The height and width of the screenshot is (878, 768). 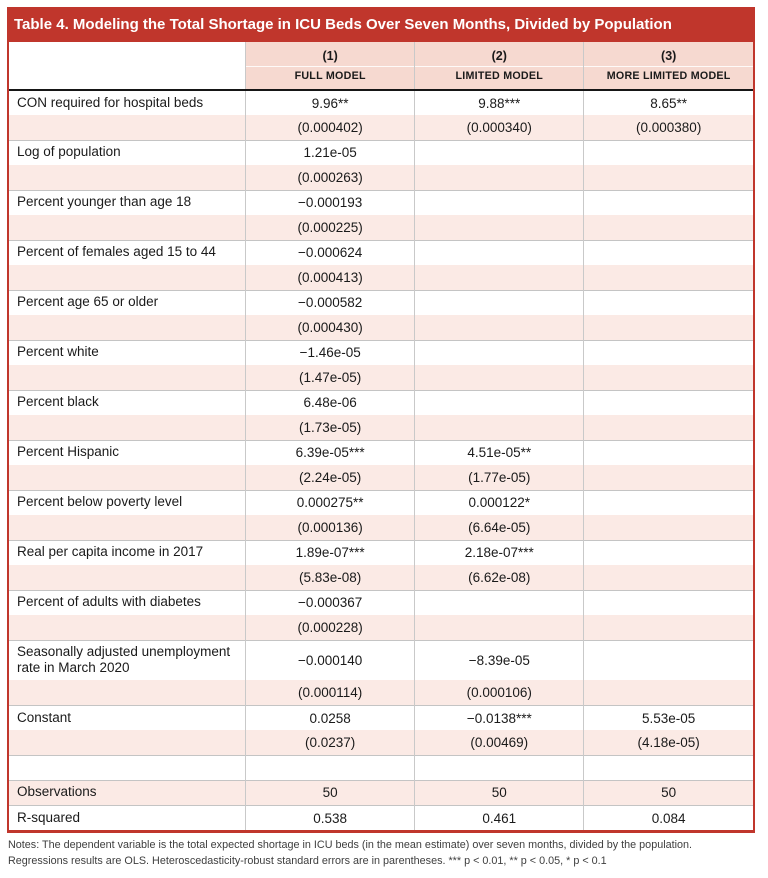 What do you see at coordinates (127, 792) in the screenshot?
I see `row-label: Observations` at bounding box center [127, 792].